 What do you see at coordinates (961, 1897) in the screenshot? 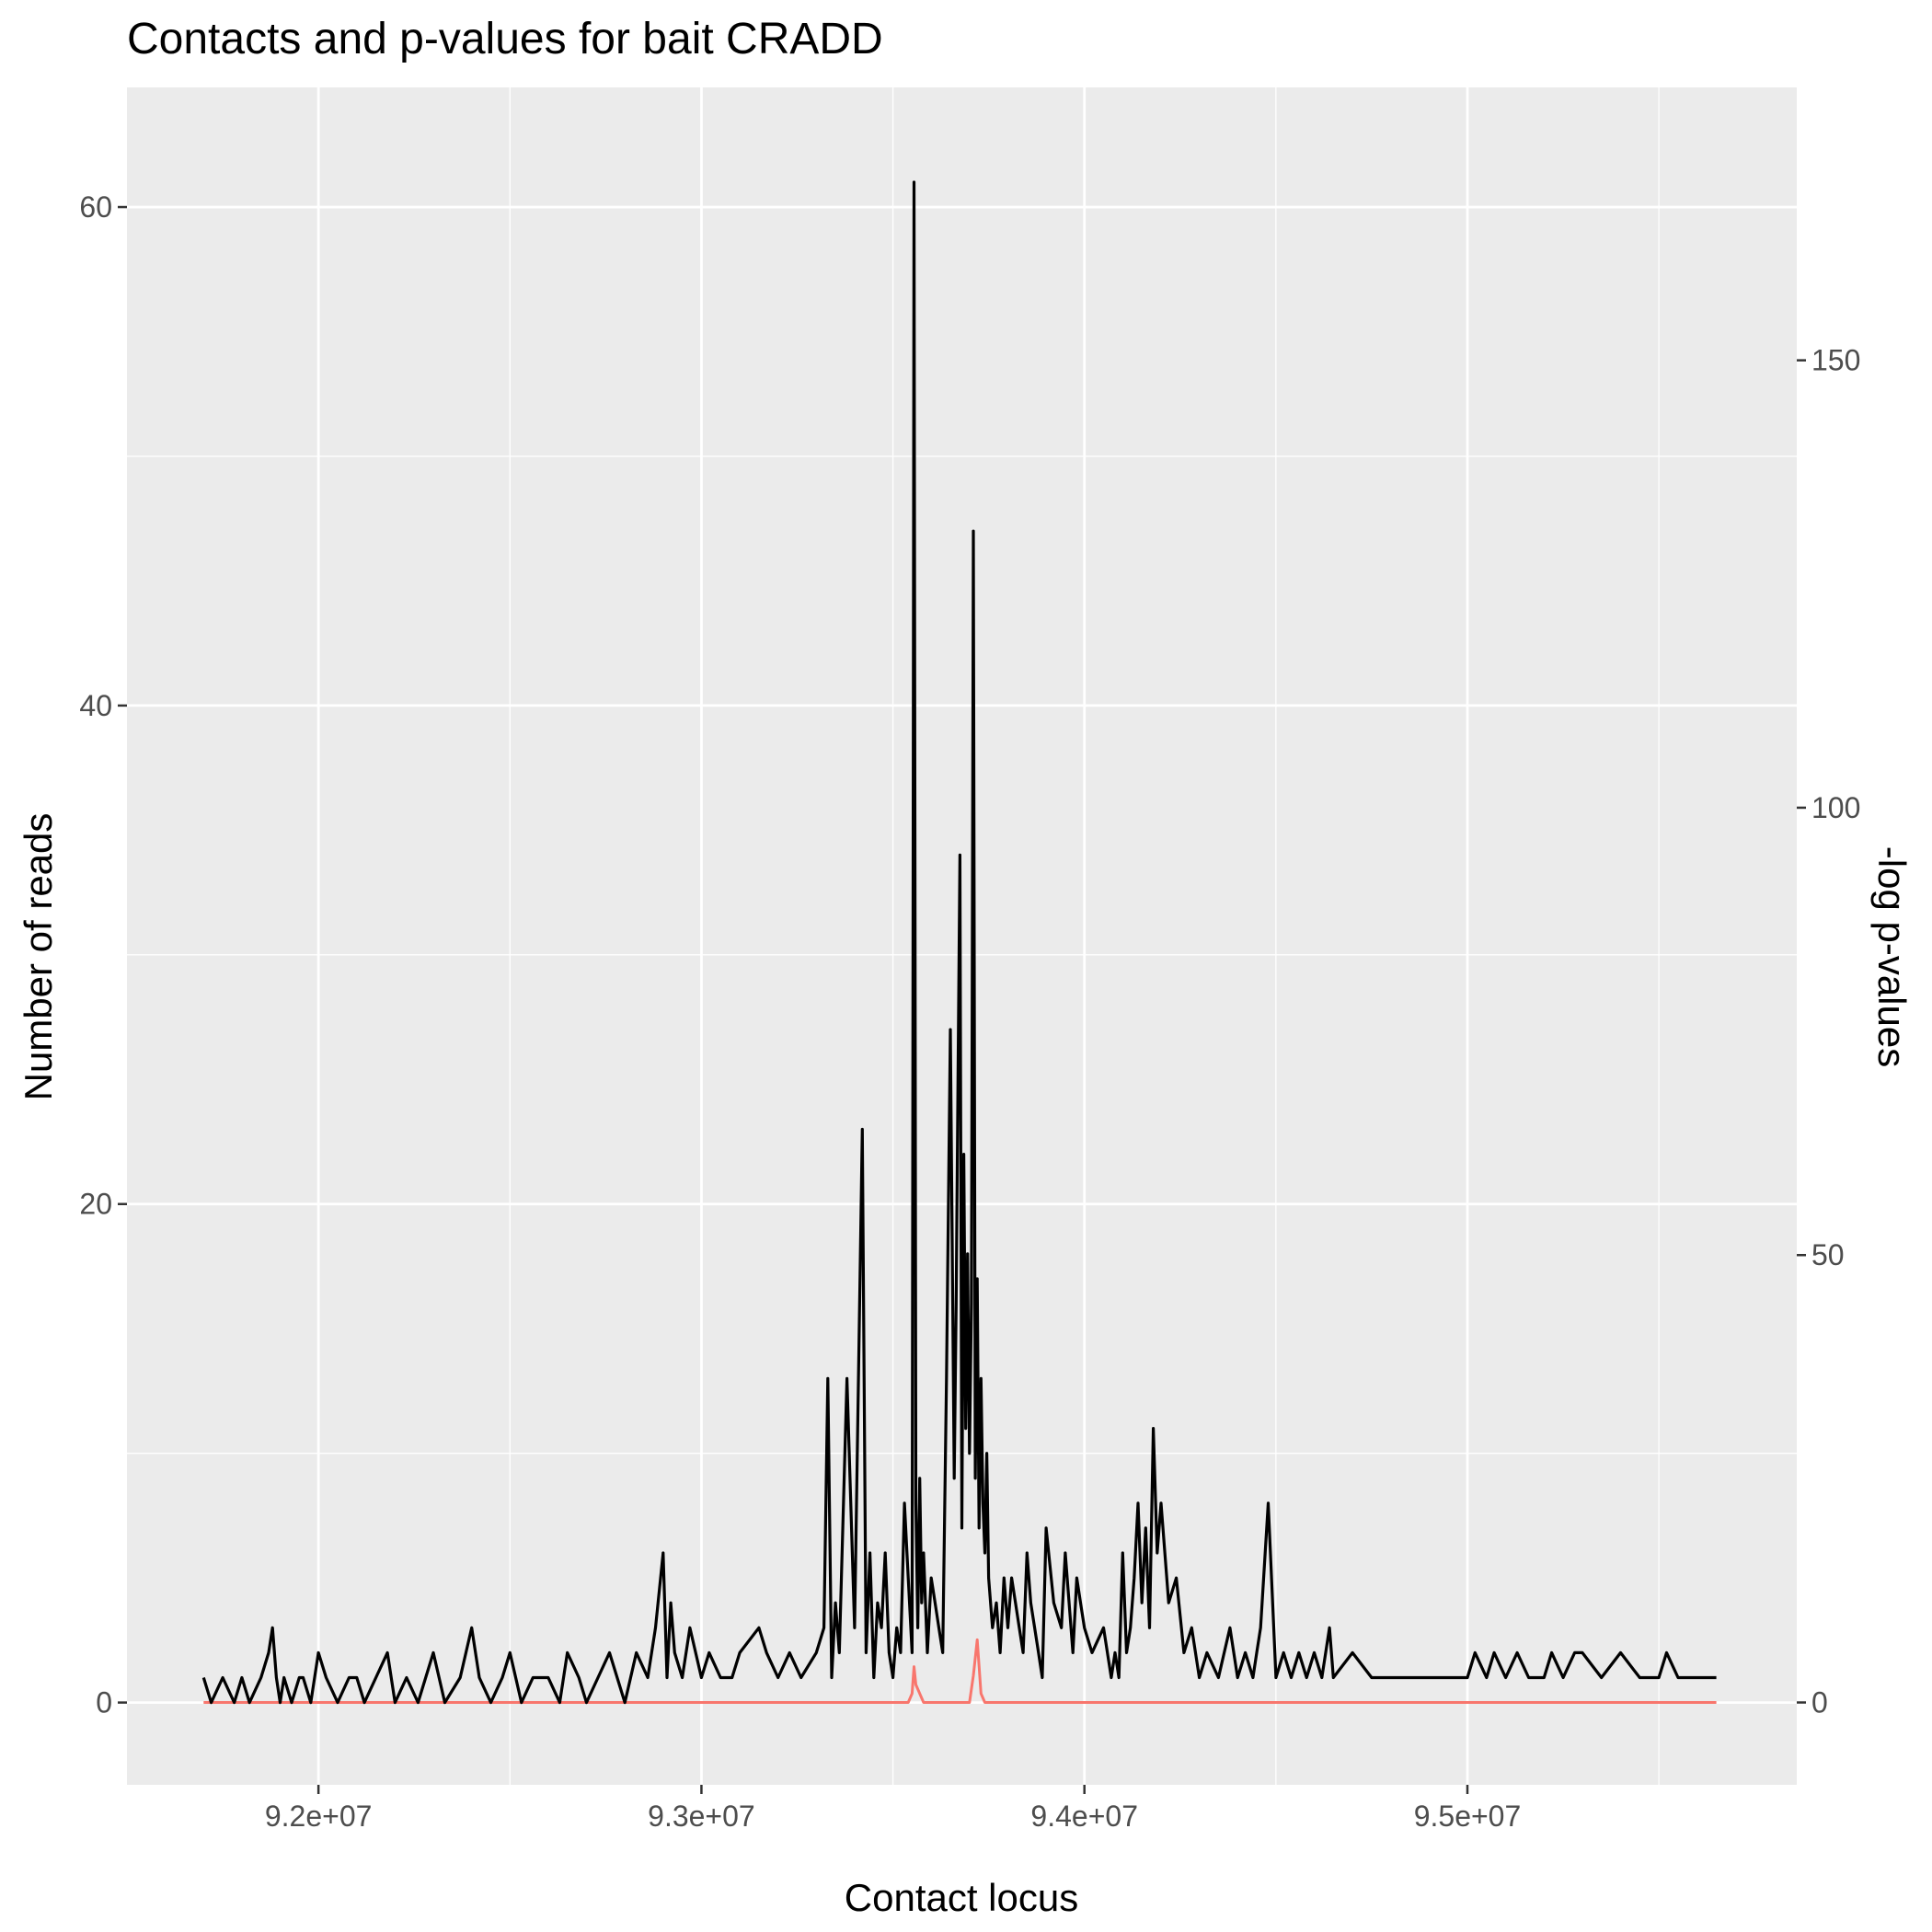
I see `x-axis-title: Contact locus` at bounding box center [961, 1897].